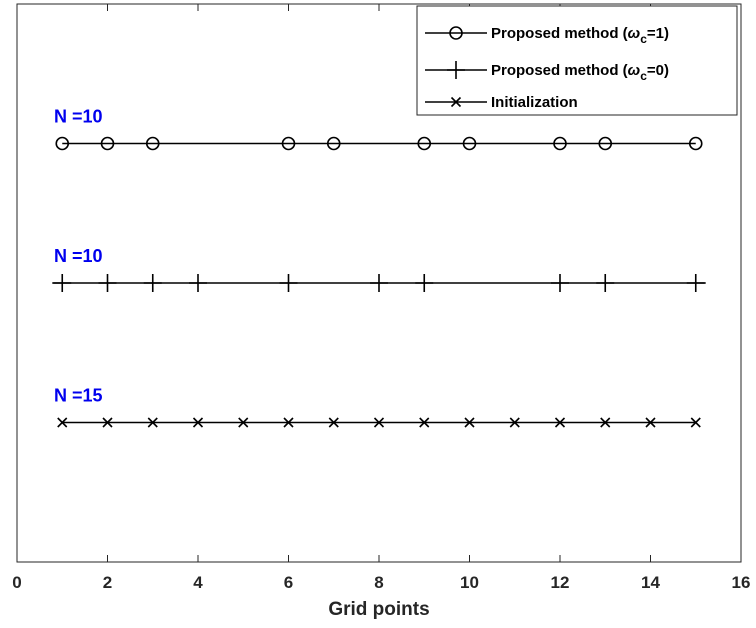  What do you see at coordinates (580, 35) in the screenshot?
I see `legend-label: Proposed method (ωc=1)` at bounding box center [580, 35].